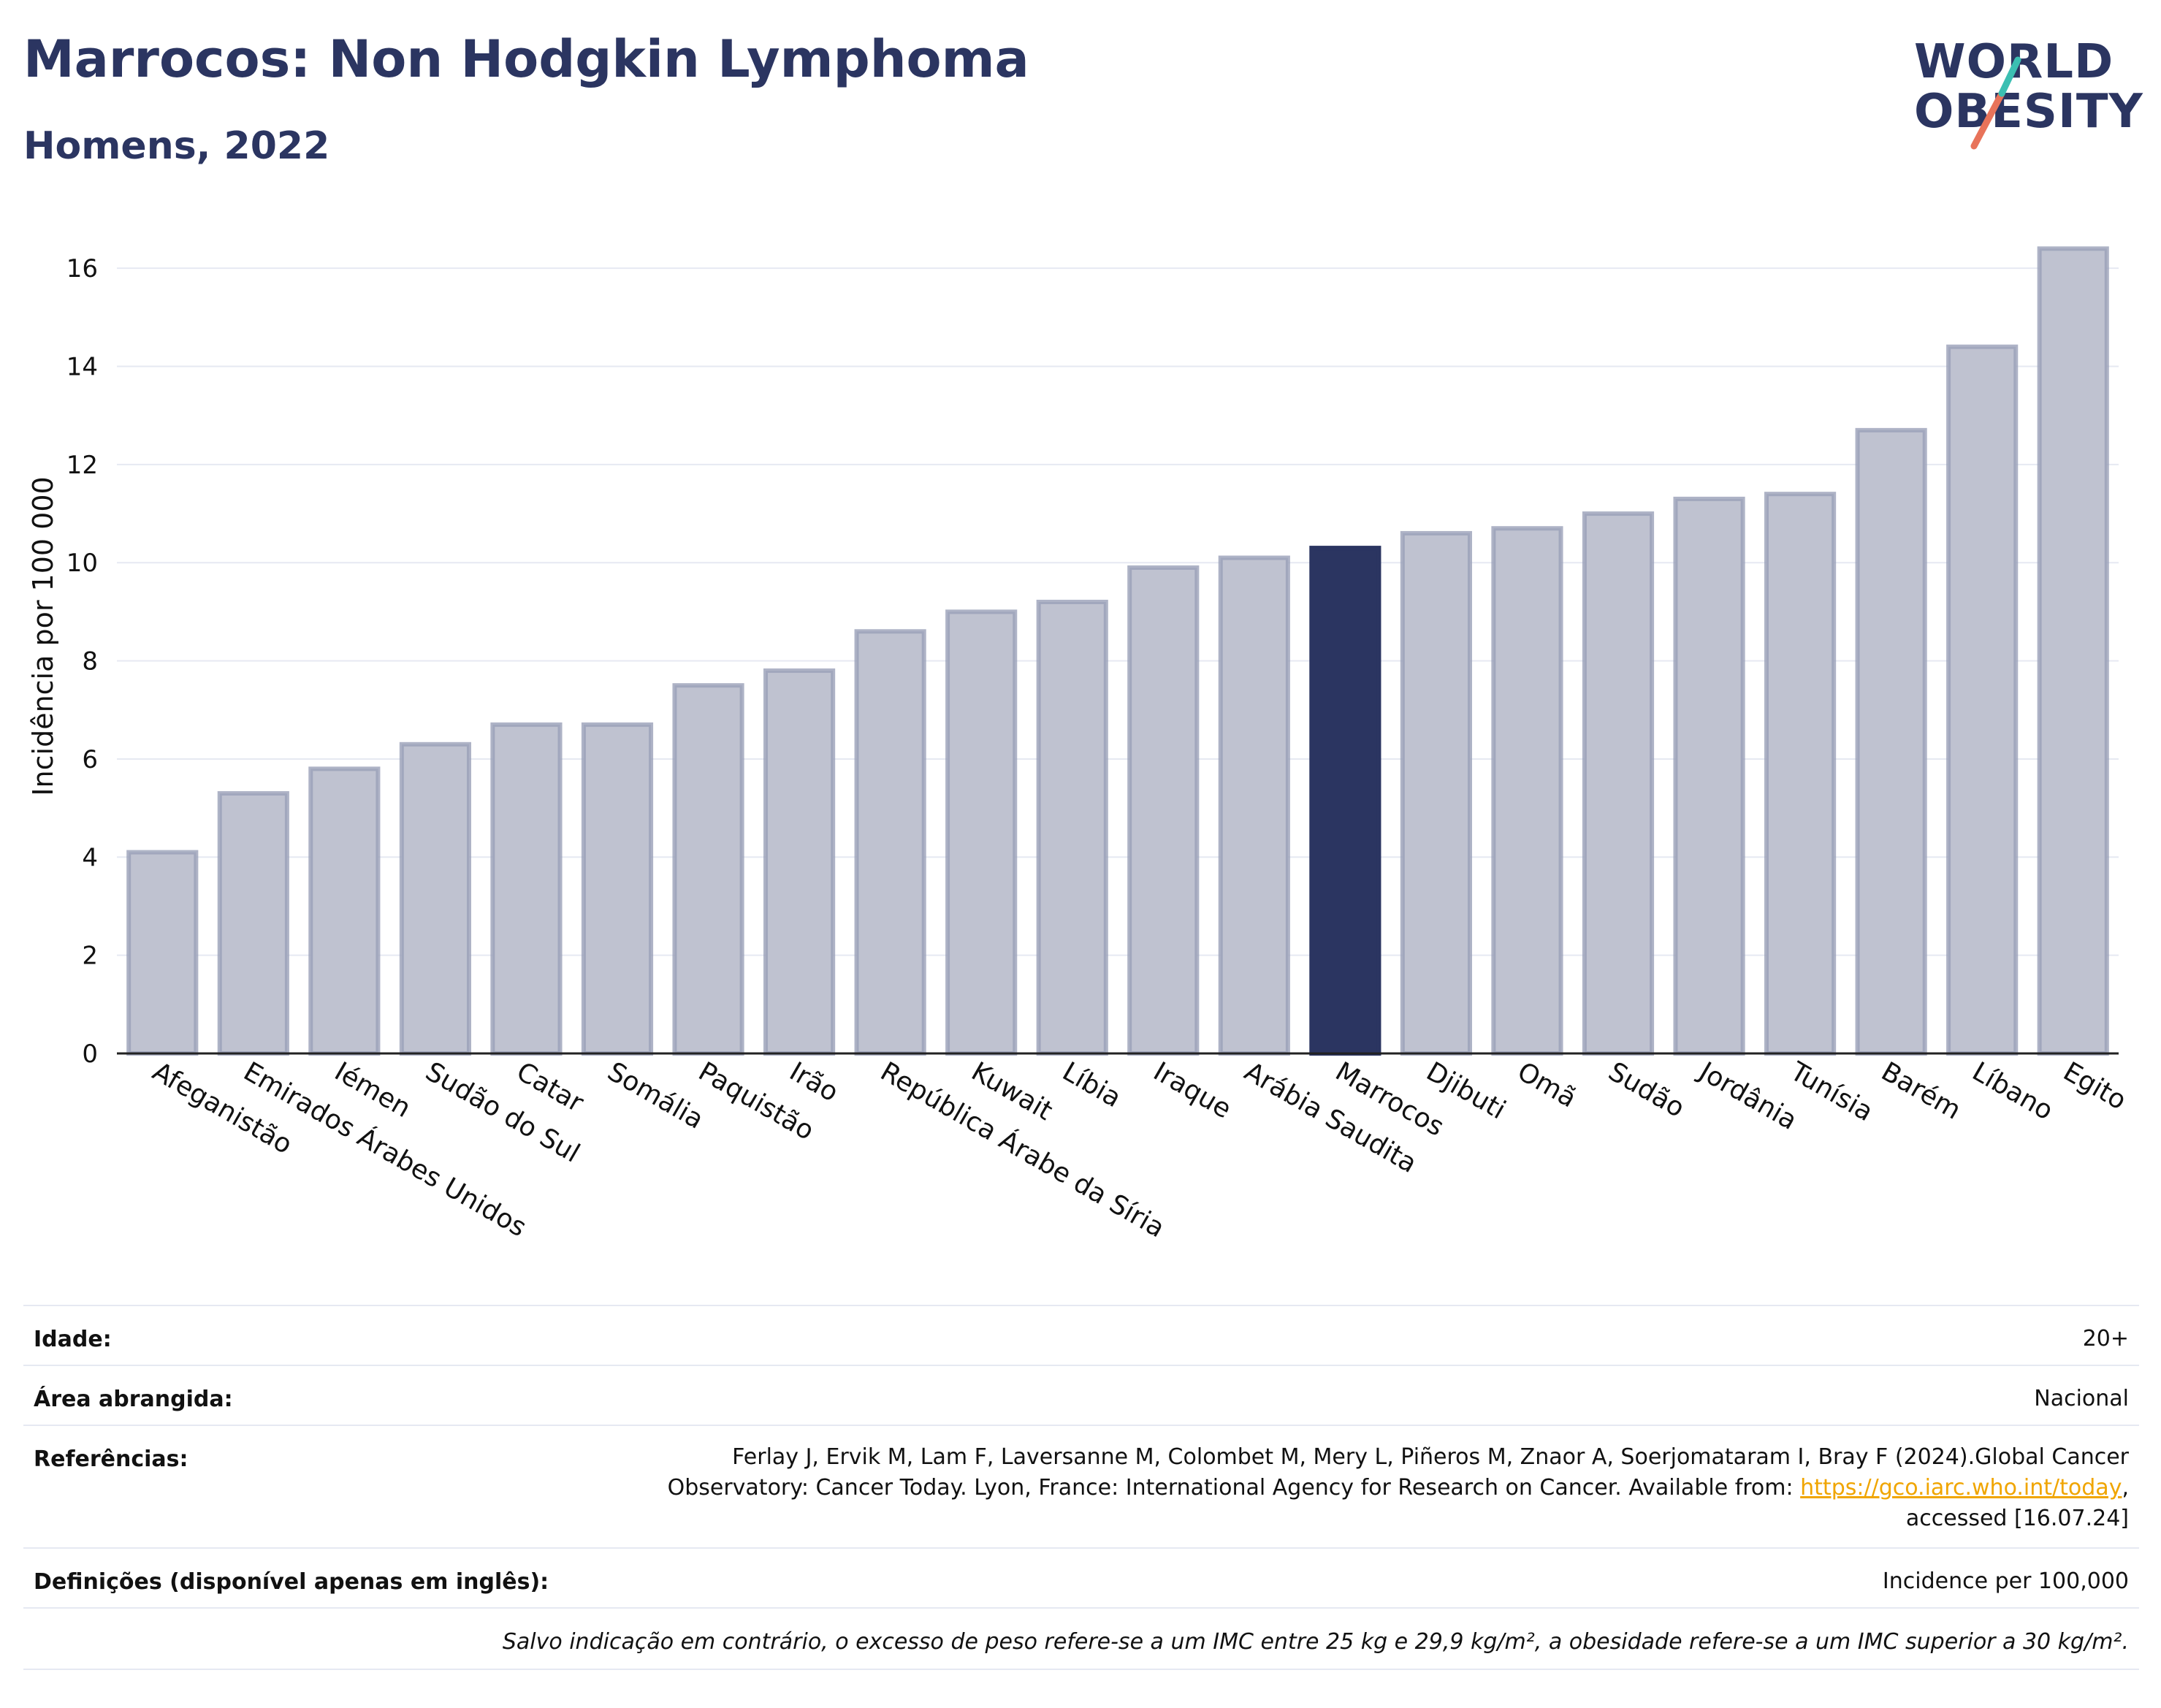 Image resolution: width=2161 pixels, height=1708 pixels. Describe the element at coordinates (526, 59) in the screenshot. I see `page-title: Marrocos: Non Hodgkin Lymphoma` at that location.